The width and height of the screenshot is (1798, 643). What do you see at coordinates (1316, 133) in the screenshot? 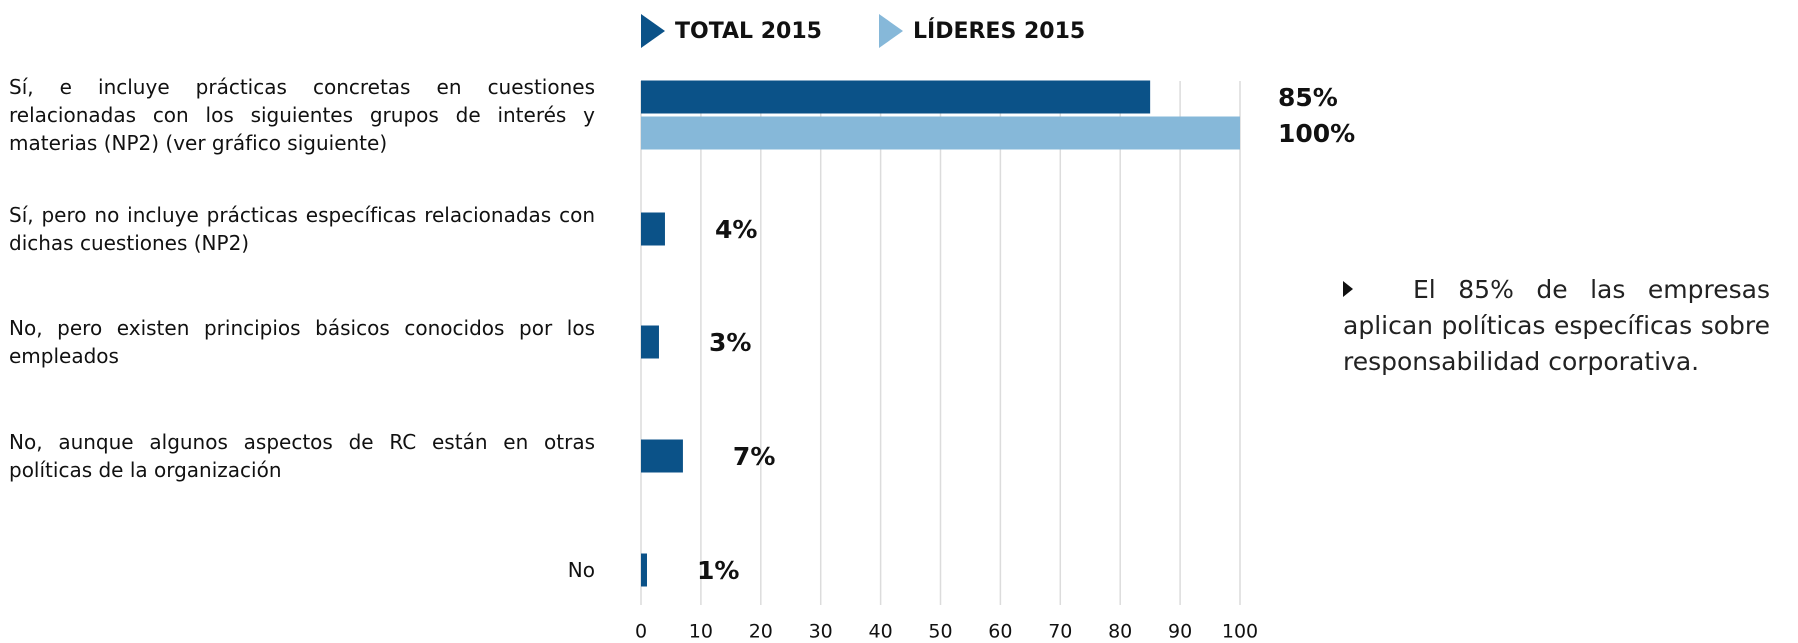
I see `value-label: 100%` at bounding box center [1316, 133].